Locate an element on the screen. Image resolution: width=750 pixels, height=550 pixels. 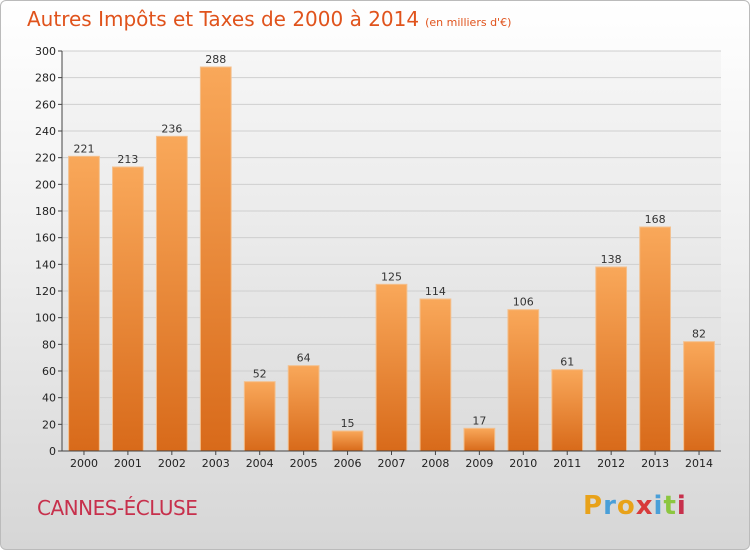
y-tick-label: 220 is located at coordinates (45, 158).